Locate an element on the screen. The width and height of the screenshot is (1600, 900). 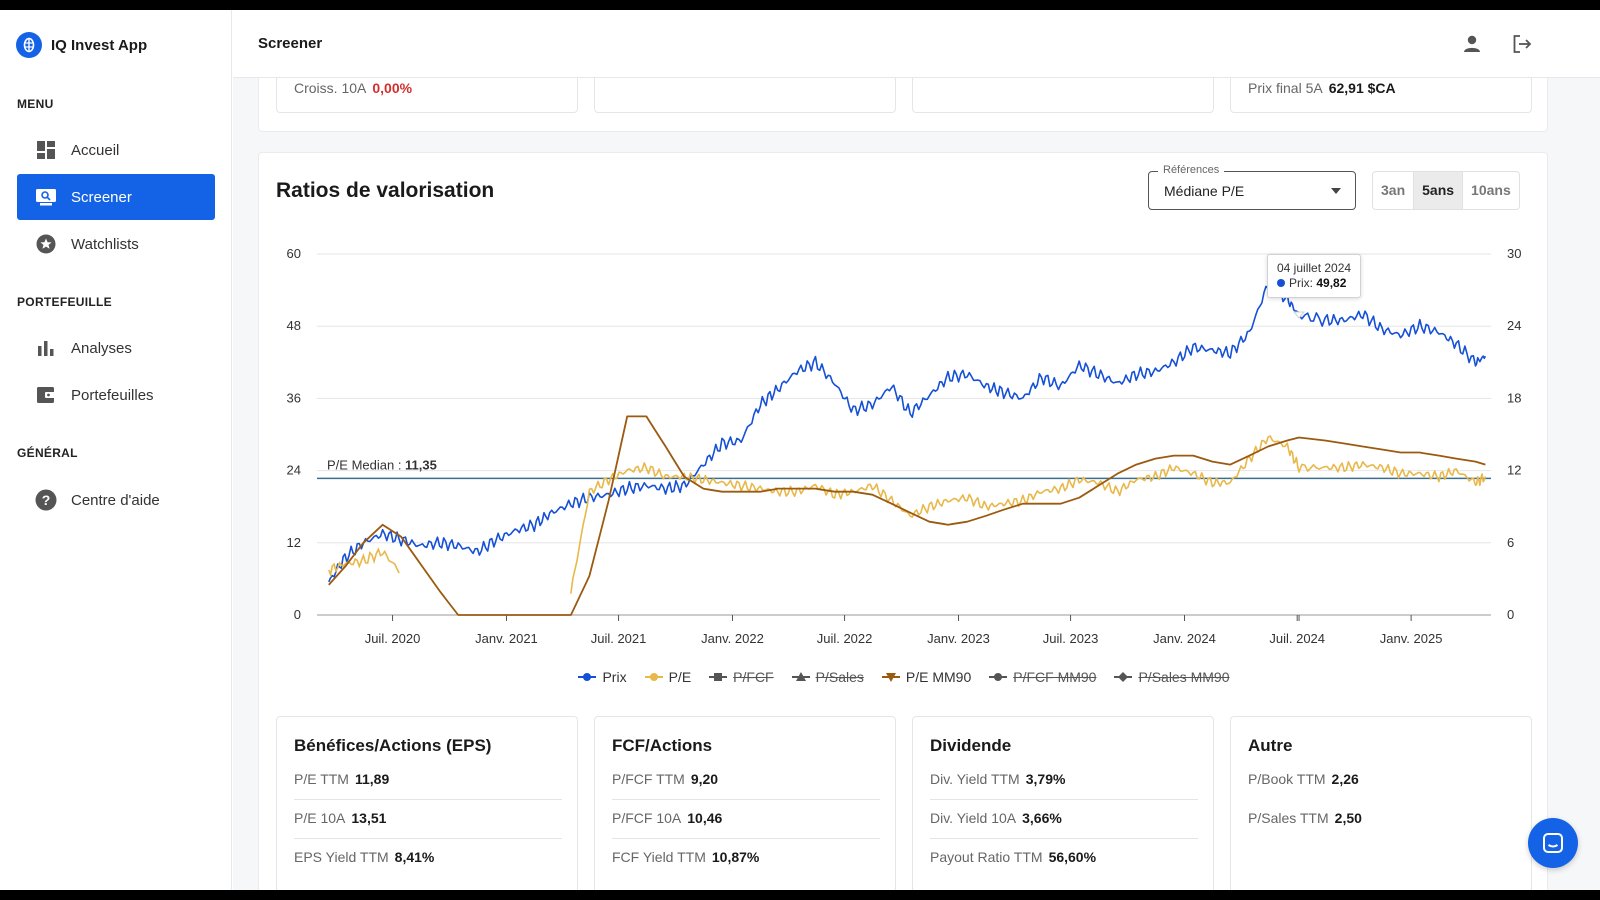
sidebar-item-screener: Screener is located at coordinates (116, 197).